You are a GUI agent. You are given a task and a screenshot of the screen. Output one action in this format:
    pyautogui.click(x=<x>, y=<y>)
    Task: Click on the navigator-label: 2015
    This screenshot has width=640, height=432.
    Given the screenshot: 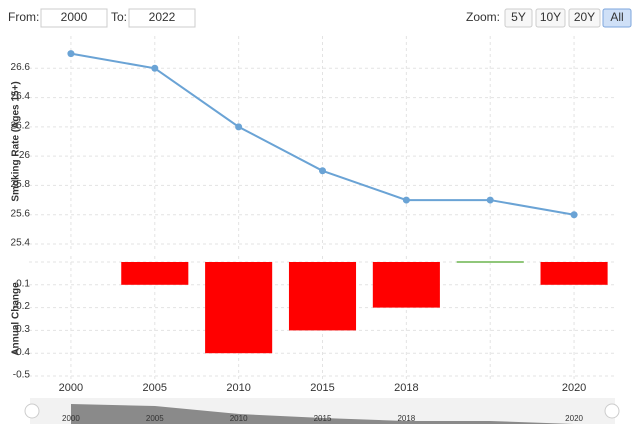 What is the action you would take?
    pyautogui.click(x=323, y=418)
    